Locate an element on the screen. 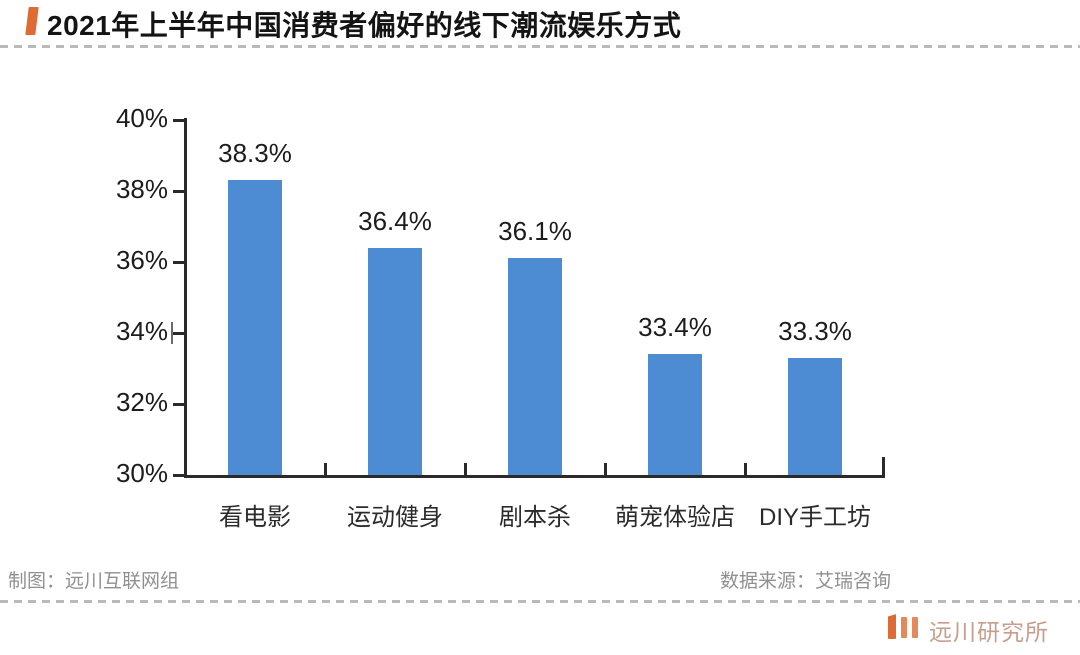 The height and width of the screenshot is (655, 1080). chart-title: 2021年上半年中国消费者偏好的线下潮流娱乐方式 is located at coordinates (364, 25).